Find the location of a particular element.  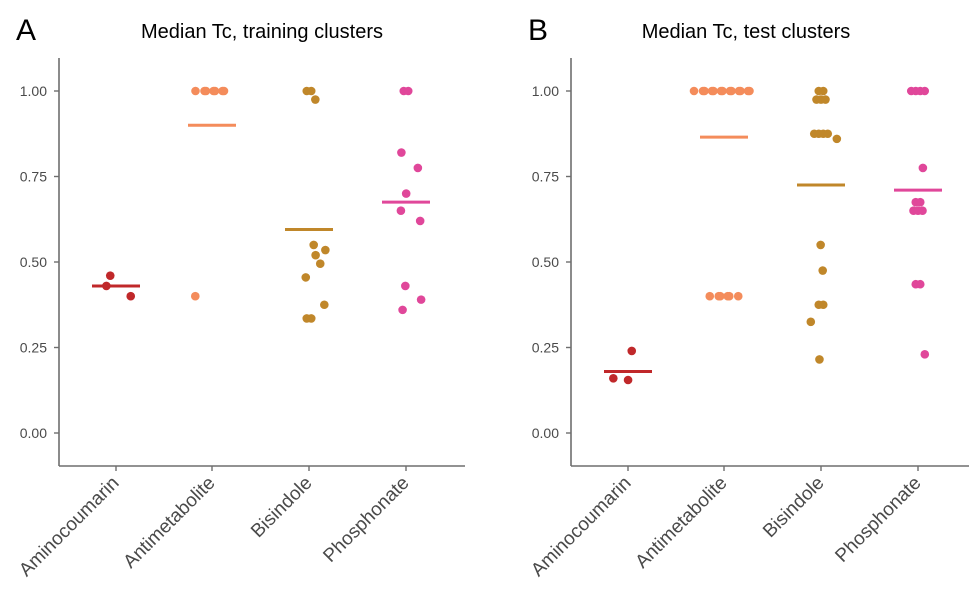

panel-label: A is located at coordinates (26, 30).